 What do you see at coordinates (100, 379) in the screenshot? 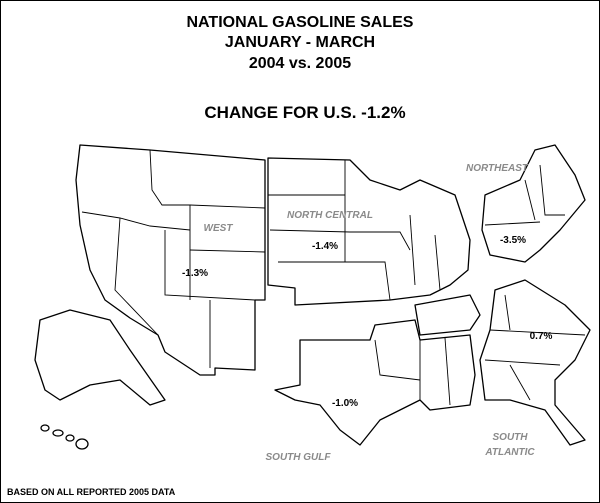
I see `alaska` at bounding box center [100, 379].